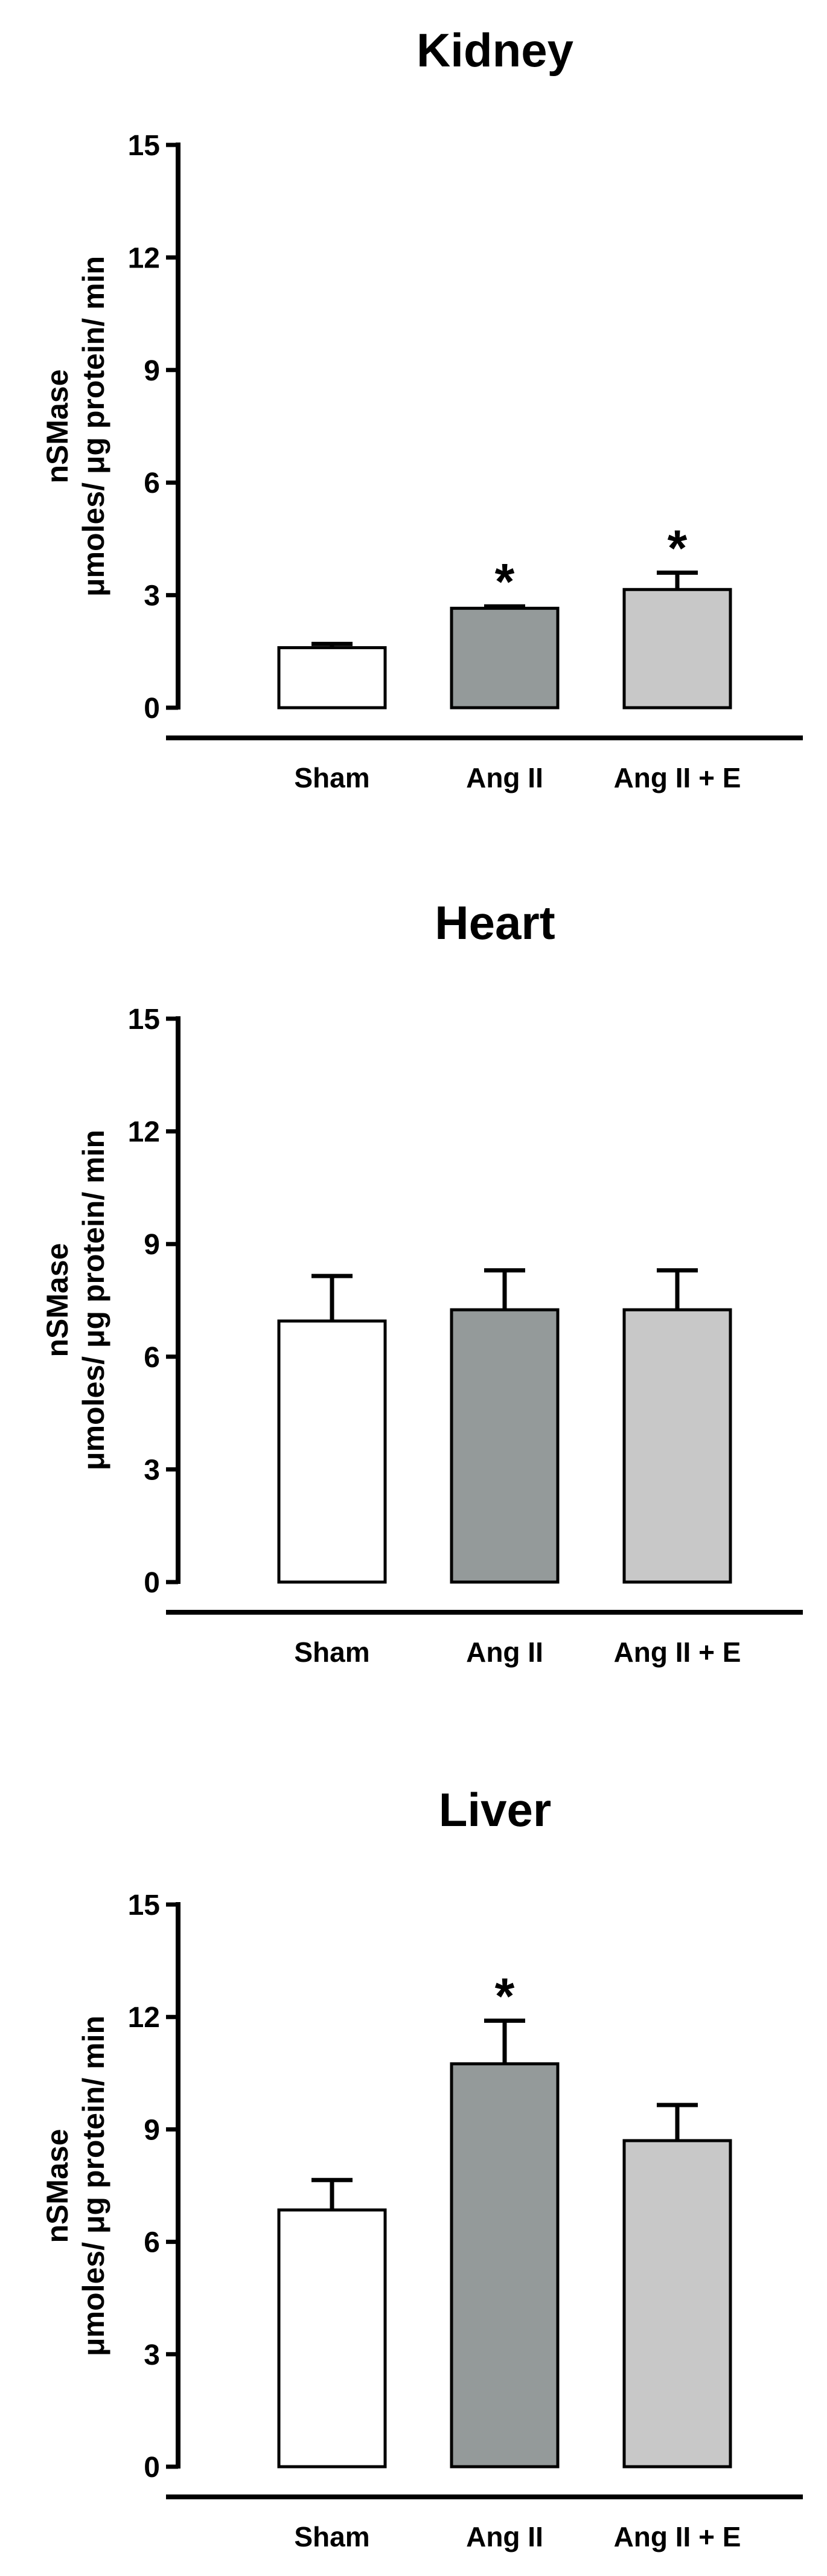  I want to click on chart-title: Heart, so click(495, 922).